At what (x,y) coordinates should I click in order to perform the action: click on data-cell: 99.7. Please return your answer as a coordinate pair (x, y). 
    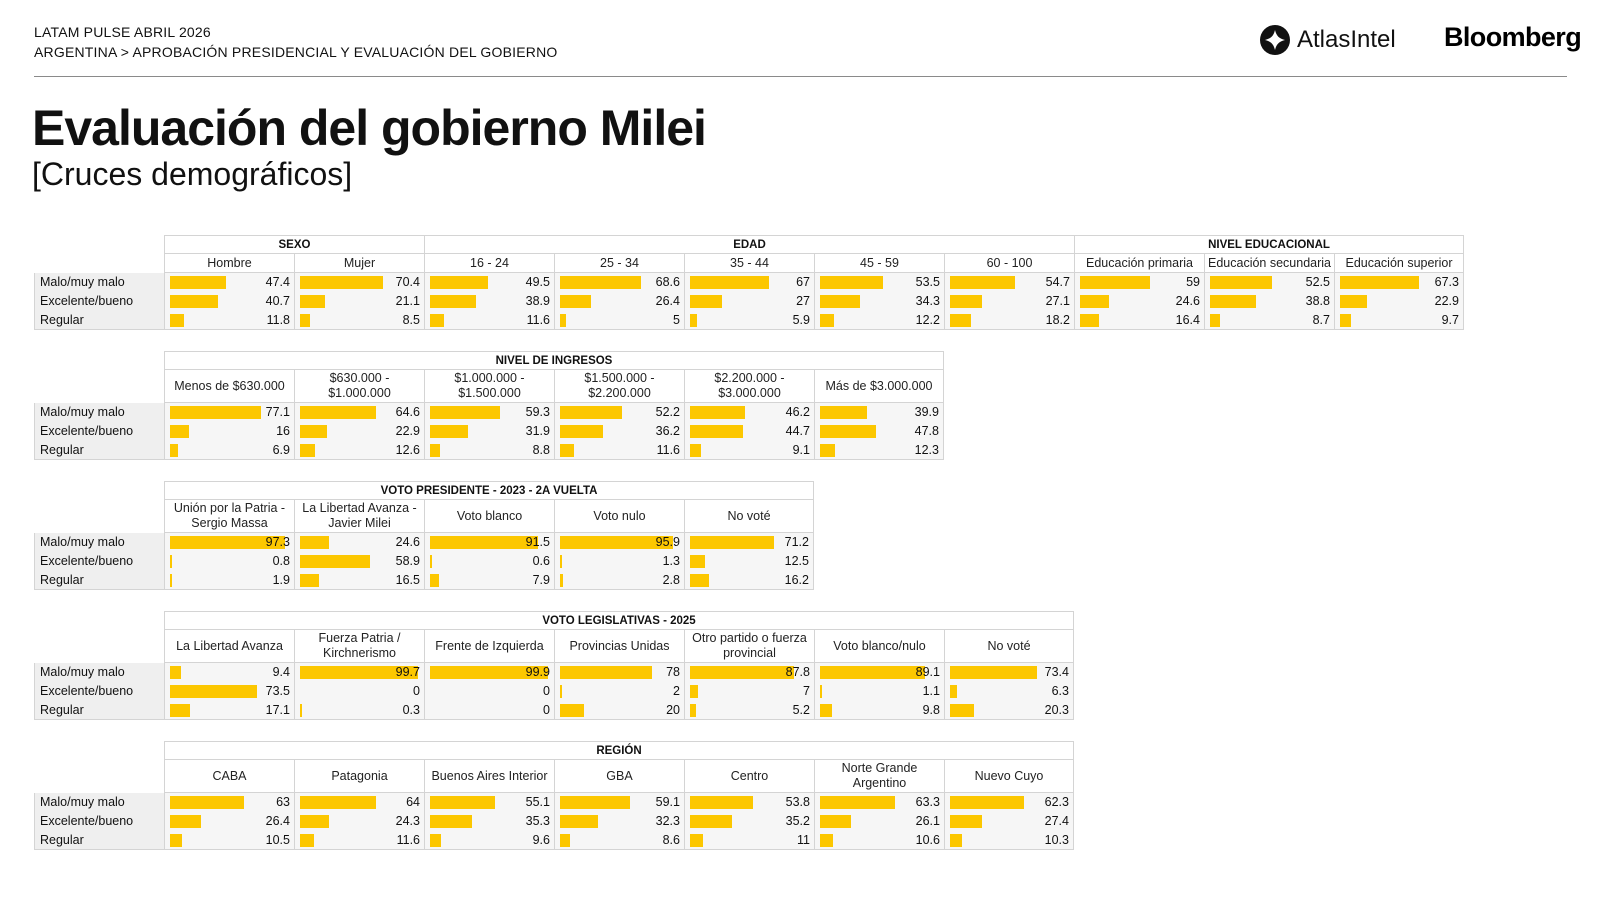
    Looking at the image, I should click on (359, 672).